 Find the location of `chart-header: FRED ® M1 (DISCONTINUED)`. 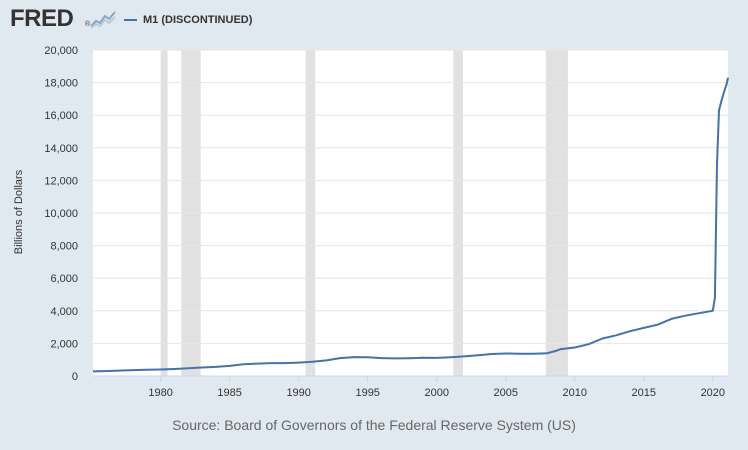

chart-header: FRED ® M1 (DISCONTINUED) is located at coordinates (374, 20).